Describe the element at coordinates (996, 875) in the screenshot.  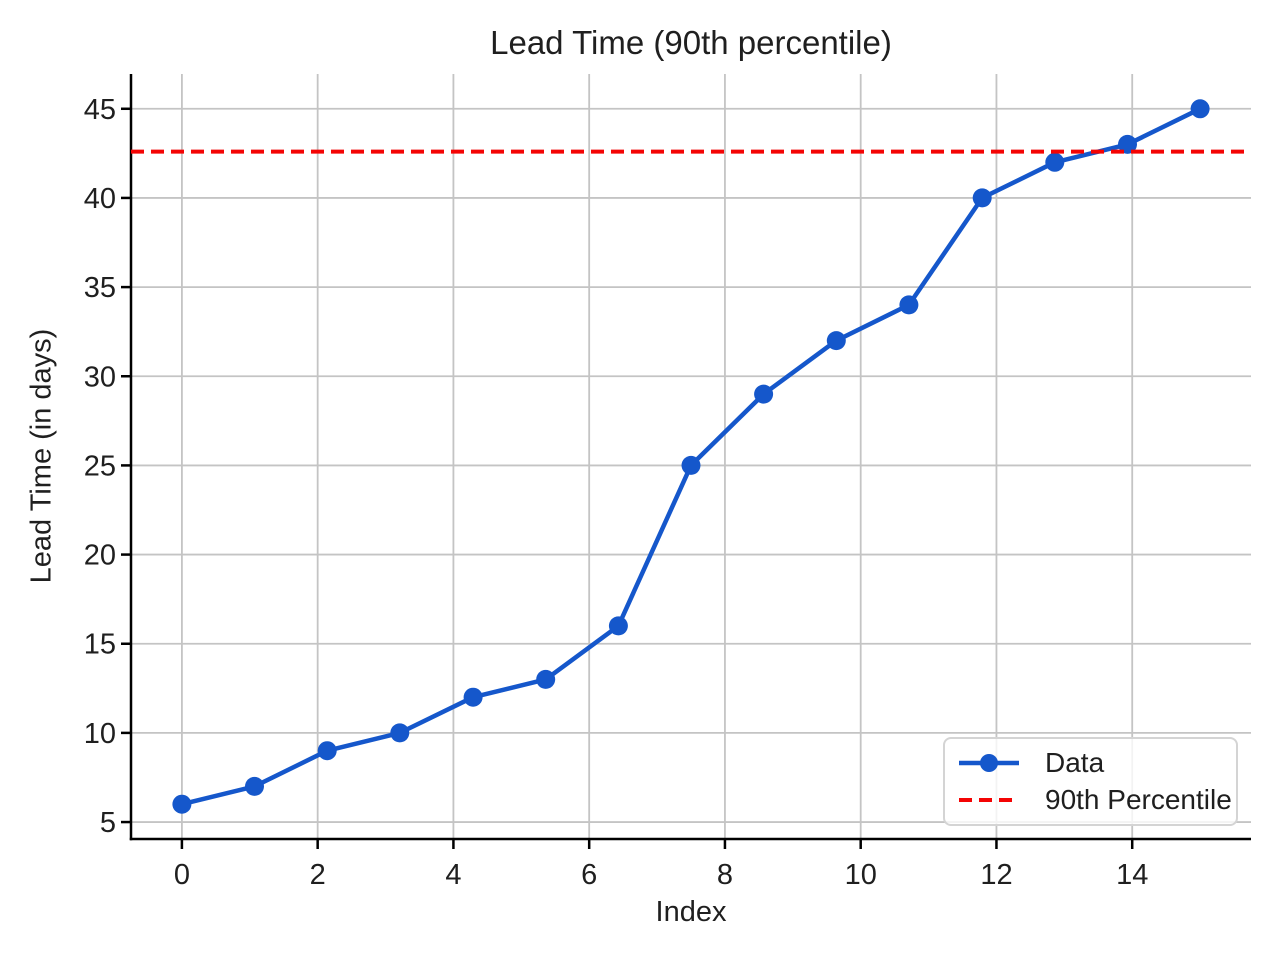
I see `x-tick-label: 12` at that location.